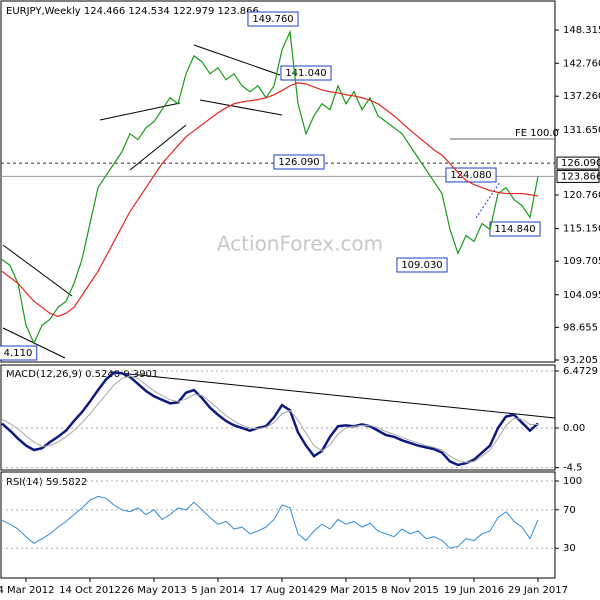 The width and height of the screenshot is (600, 600). What do you see at coordinates (581, 30) in the screenshot?
I see `y-tick-label: 148.315` at bounding box center [581, 30].